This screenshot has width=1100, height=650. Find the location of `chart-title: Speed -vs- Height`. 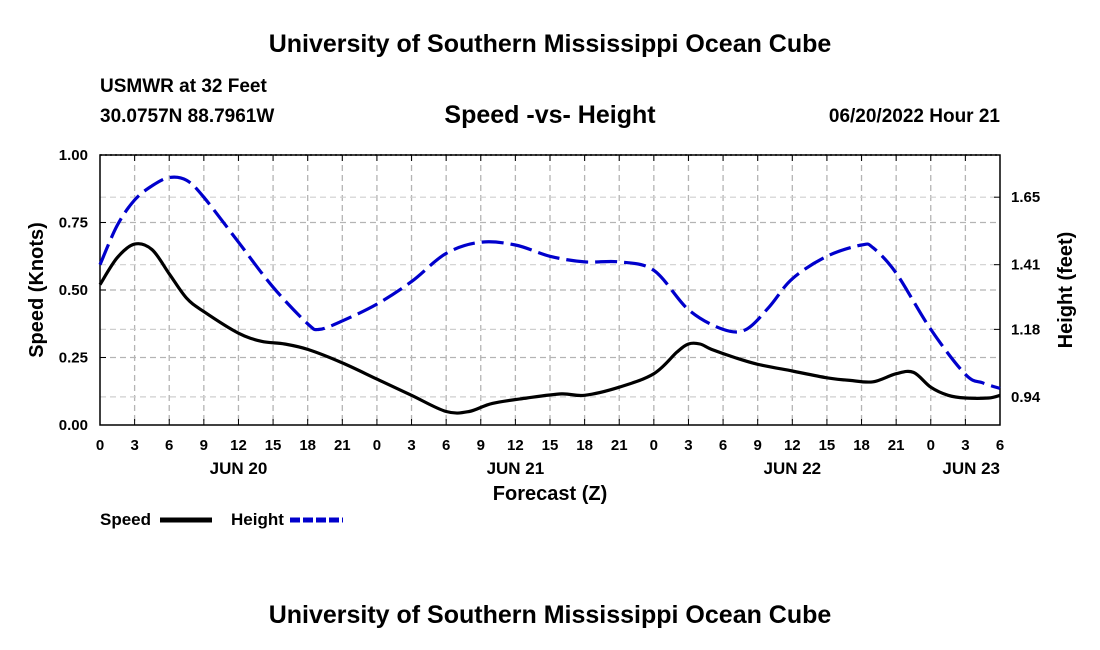

chart-title: Speed -vs- Height is located at coordinates (550, 115).